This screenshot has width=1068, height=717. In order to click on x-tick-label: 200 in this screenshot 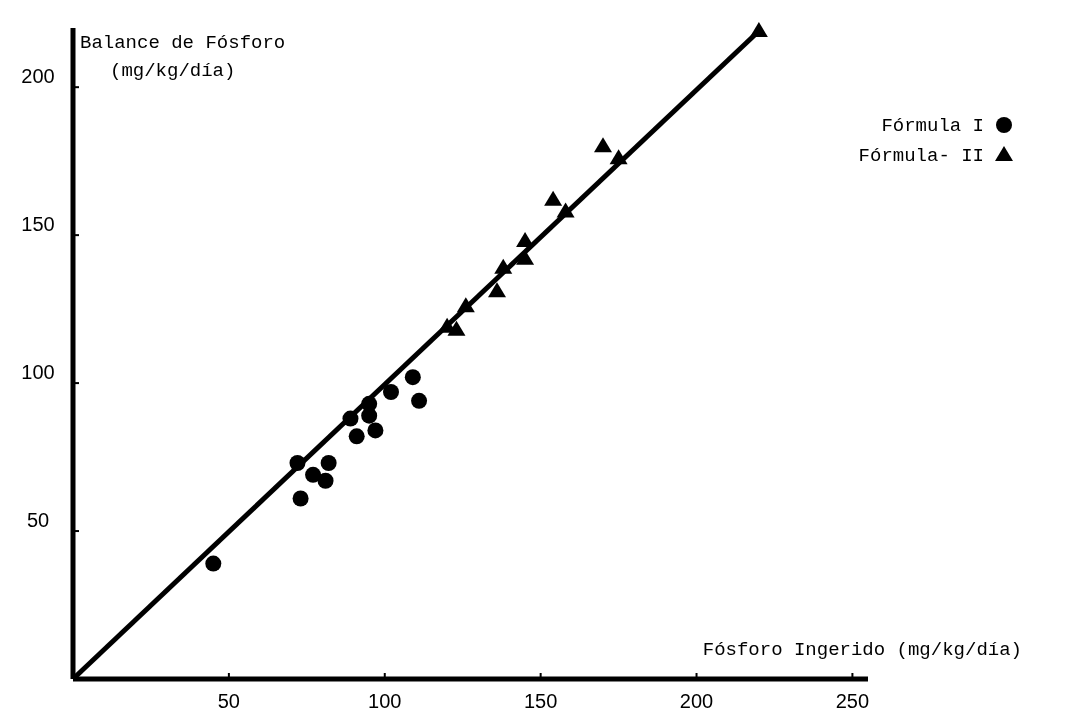, I will do `click(696, 701)`.